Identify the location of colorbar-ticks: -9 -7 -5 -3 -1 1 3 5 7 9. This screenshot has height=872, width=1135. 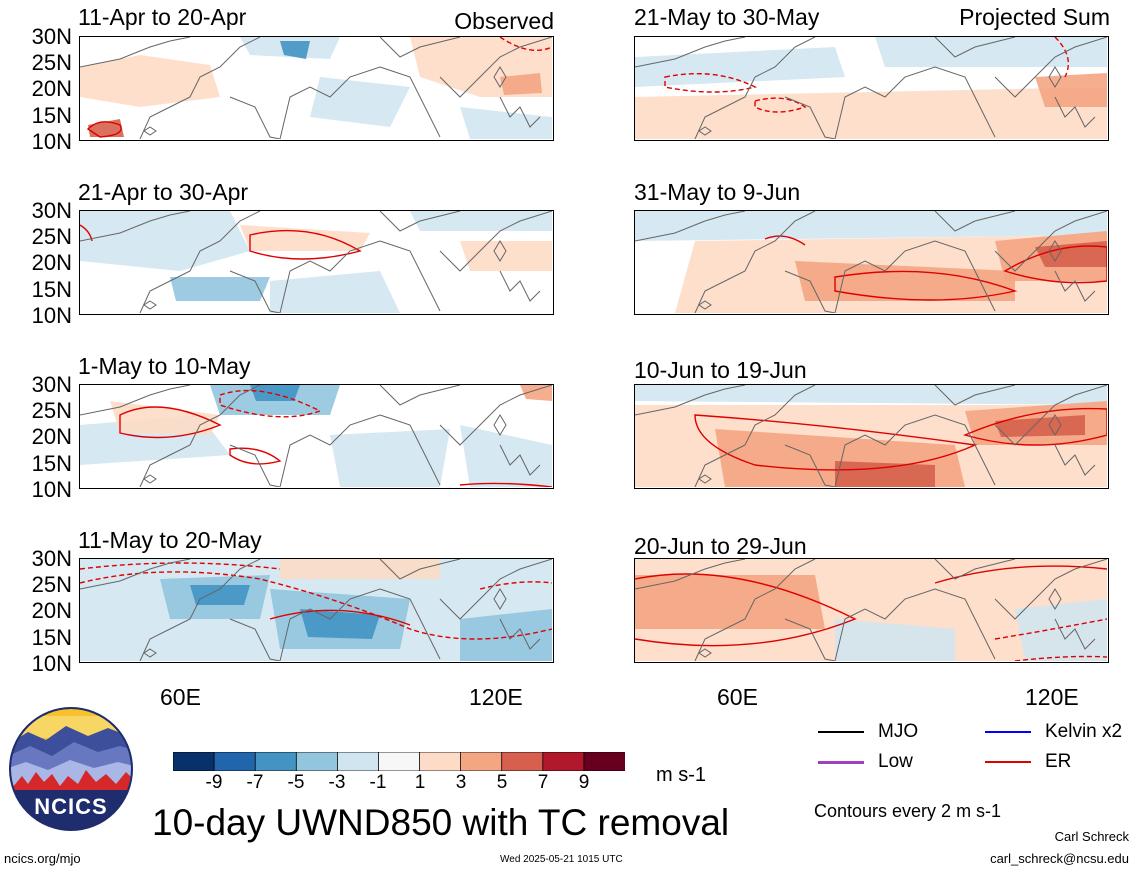
(399, 785).